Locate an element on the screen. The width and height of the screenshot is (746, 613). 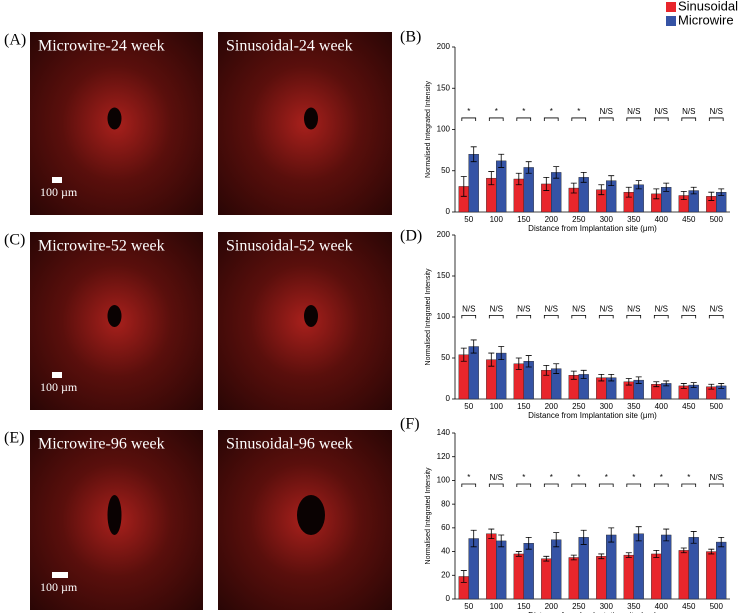
scale-bar is located at coordinates (60, 575).